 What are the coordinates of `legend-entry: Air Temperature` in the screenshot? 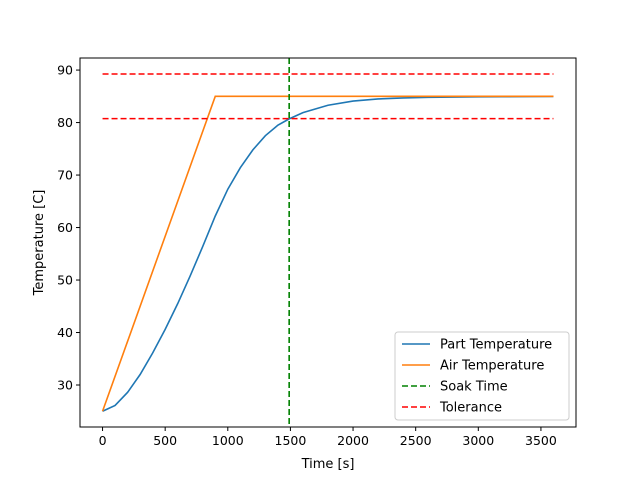 It's located at (492, 366).